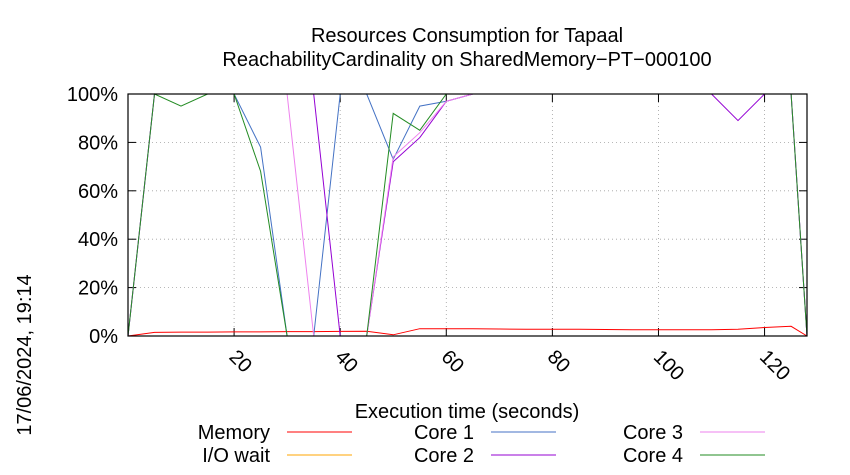 The image size is (850, 475). I want to click on y-tick-label: 40%, so click(98, 240).